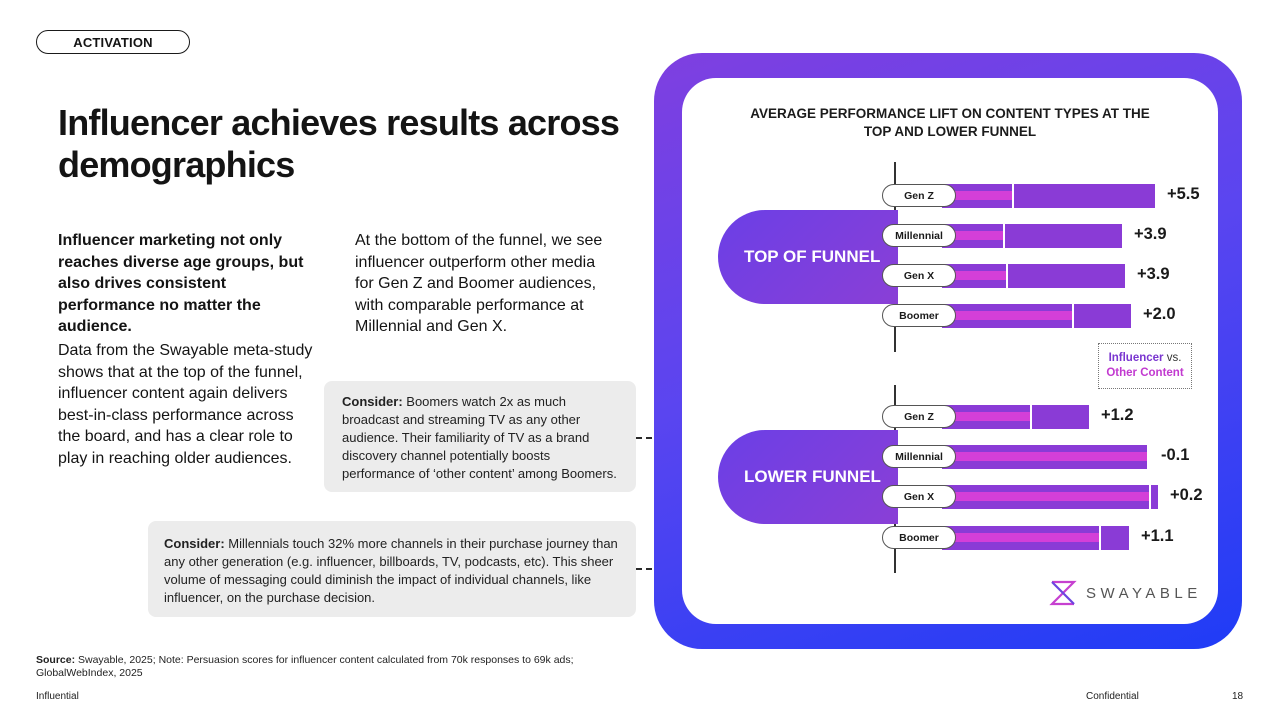 This screenshot has height=719, width=1279. What do you see at coordinates (1238, 696) in the screenshot?
I see `page-number: 18` at bounding box center [1238, 696].